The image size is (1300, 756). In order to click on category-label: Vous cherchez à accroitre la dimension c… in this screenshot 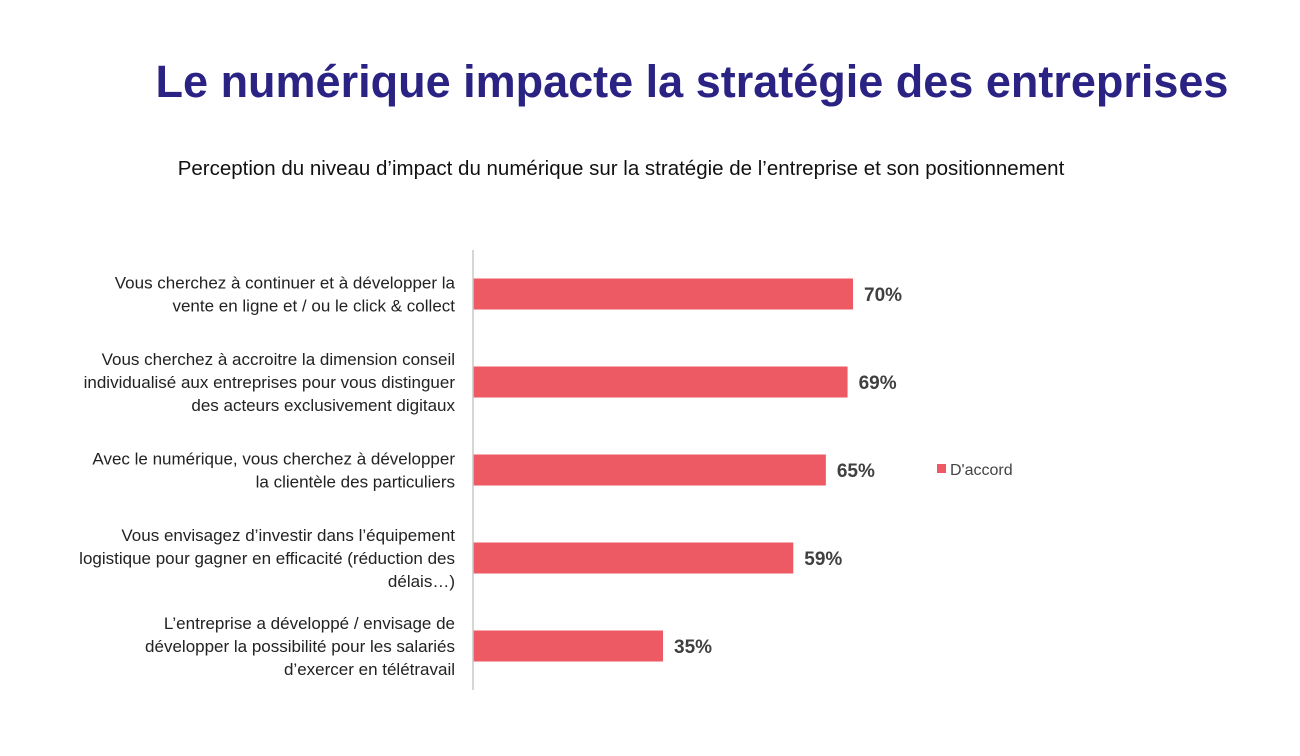, I will do `click(270, 382)`.